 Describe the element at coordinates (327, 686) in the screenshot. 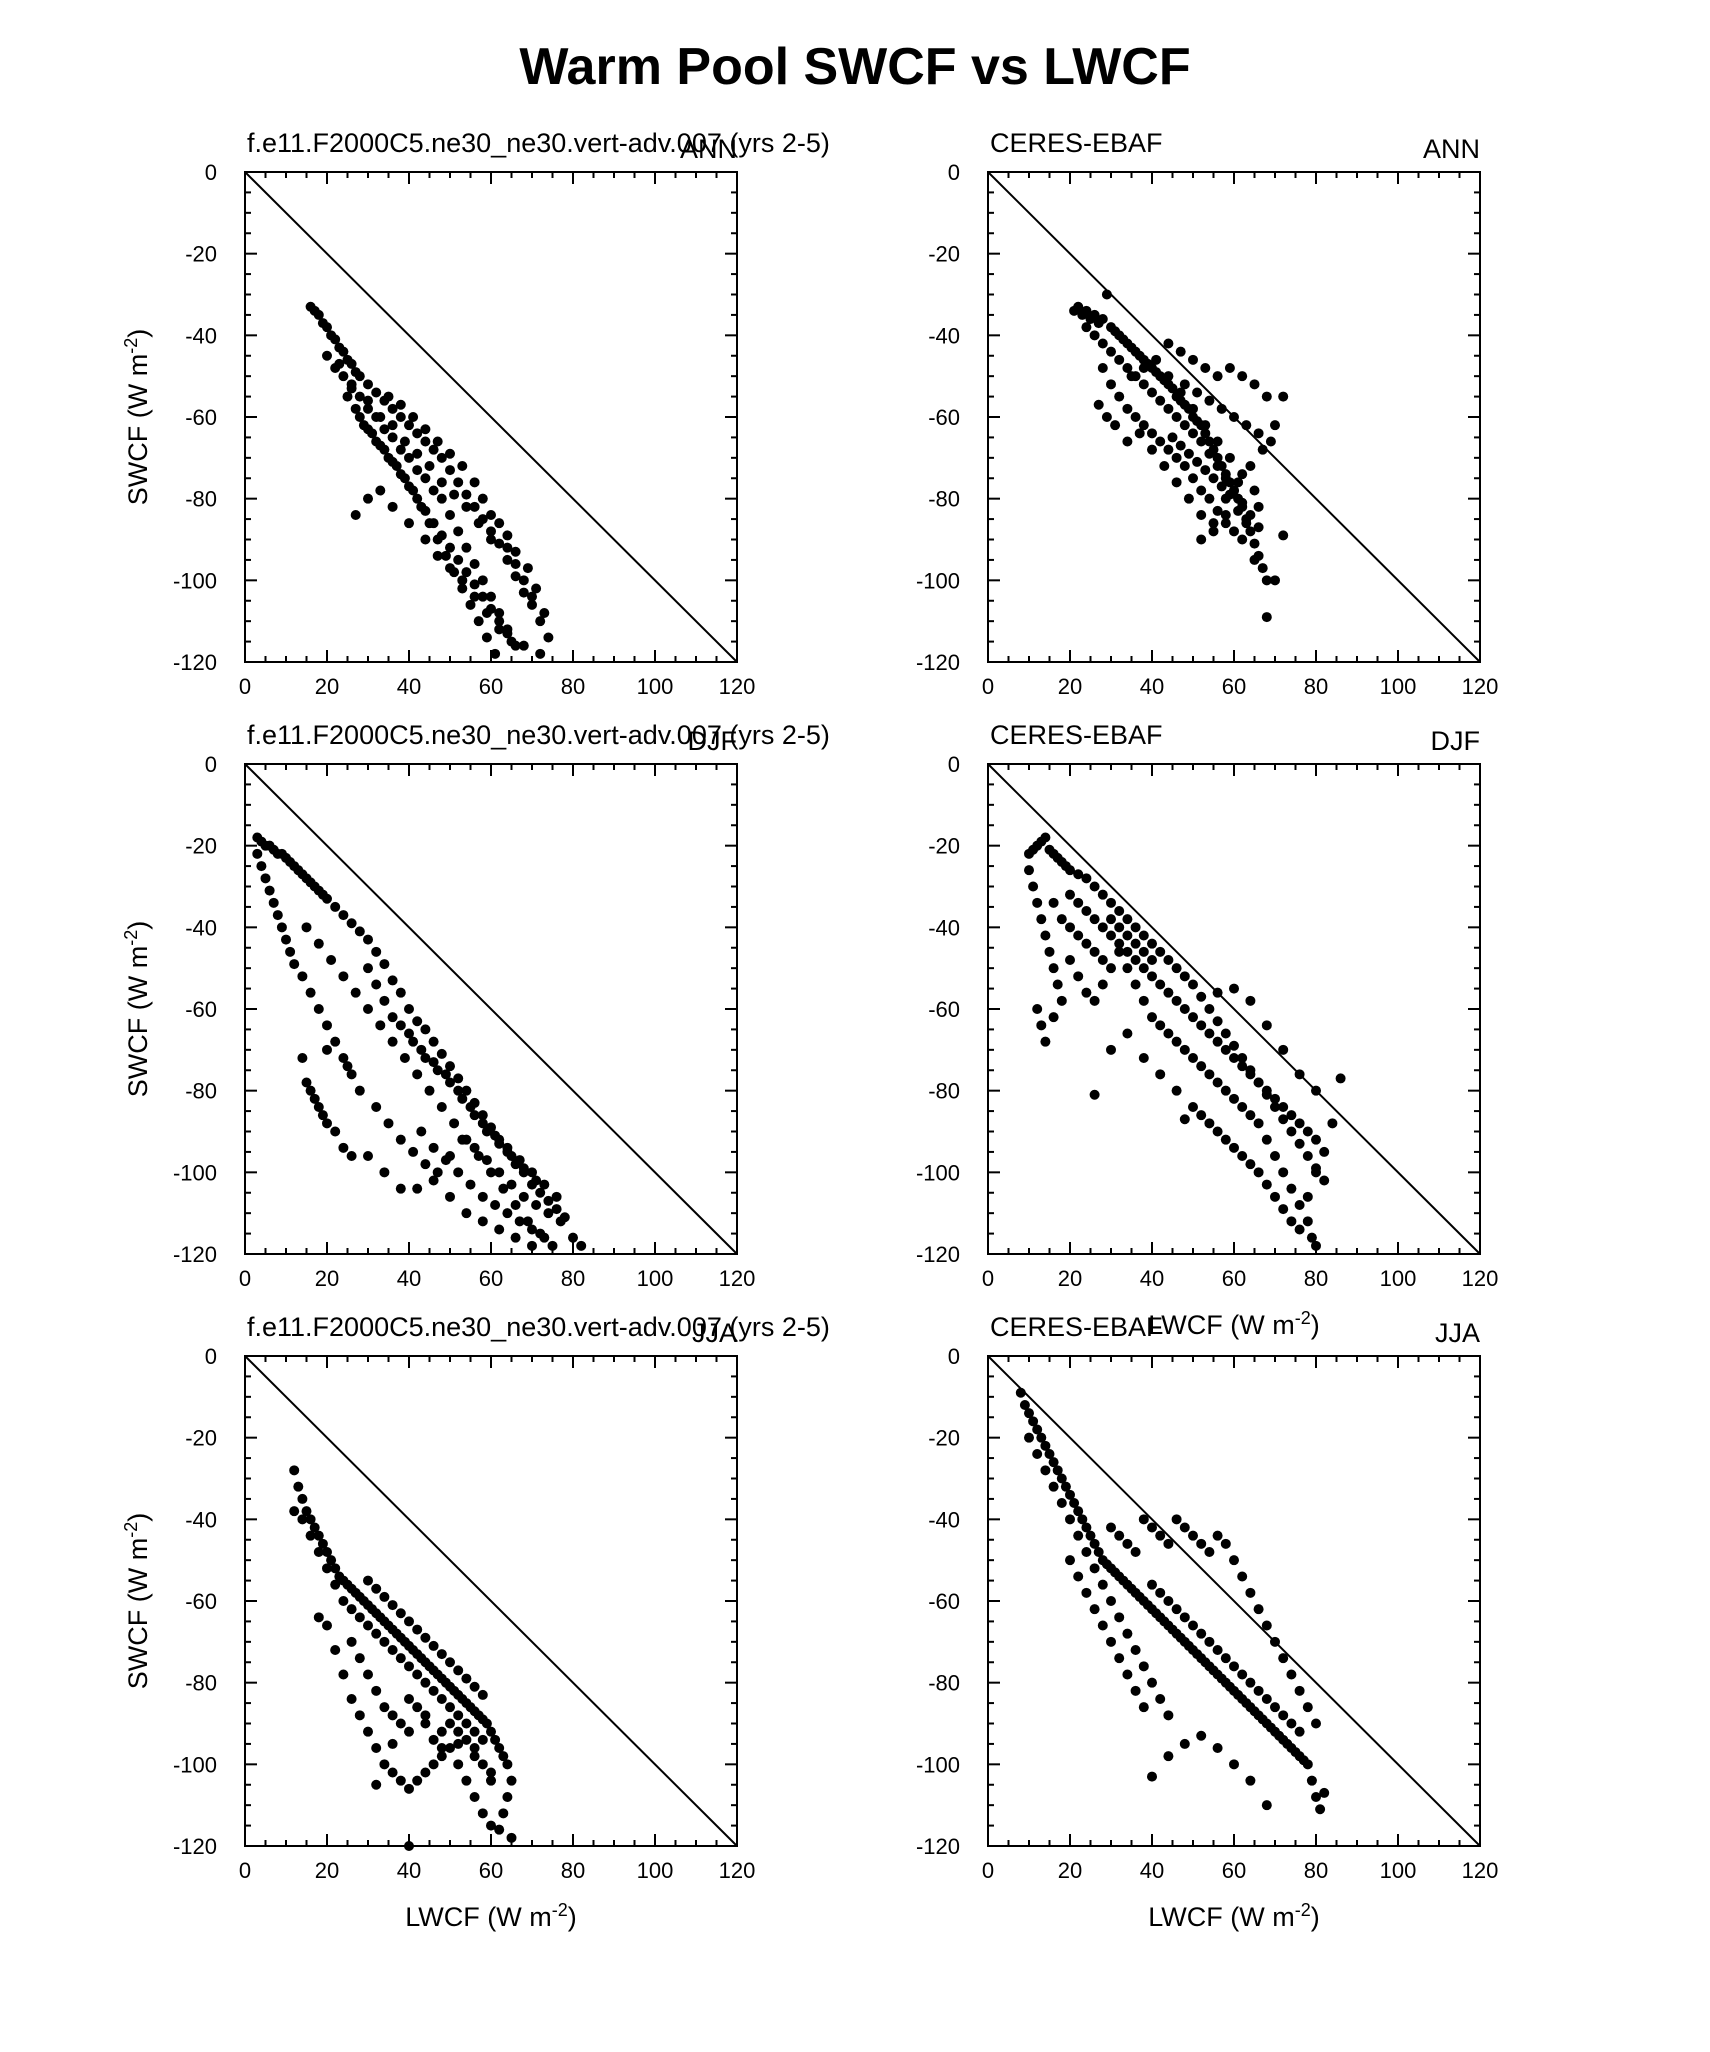

I see `x-tick-label: 20` at that location.